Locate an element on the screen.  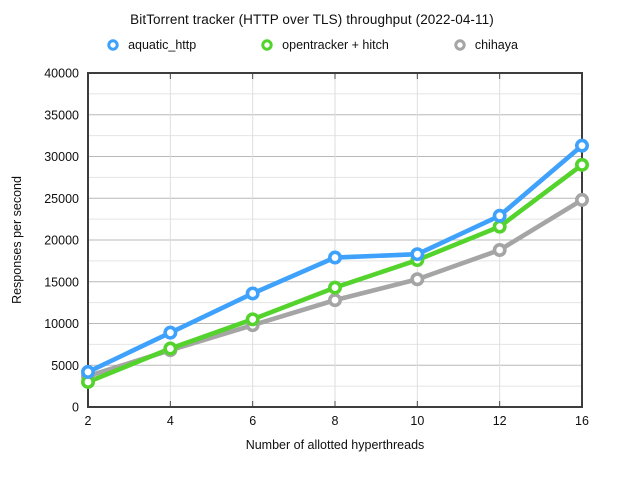
legend-item-label: aquatic_http is located at coordinates (162, 45).